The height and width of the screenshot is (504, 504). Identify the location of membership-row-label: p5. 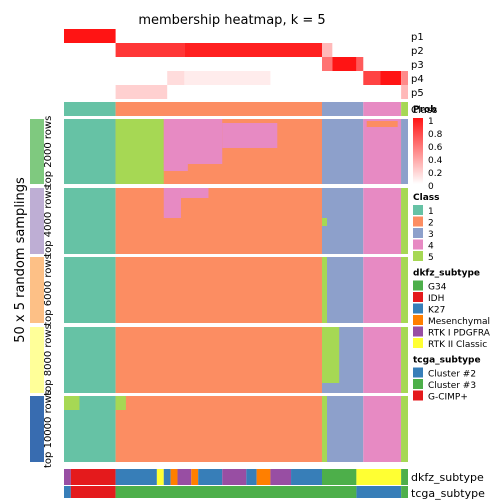
(417, 93).